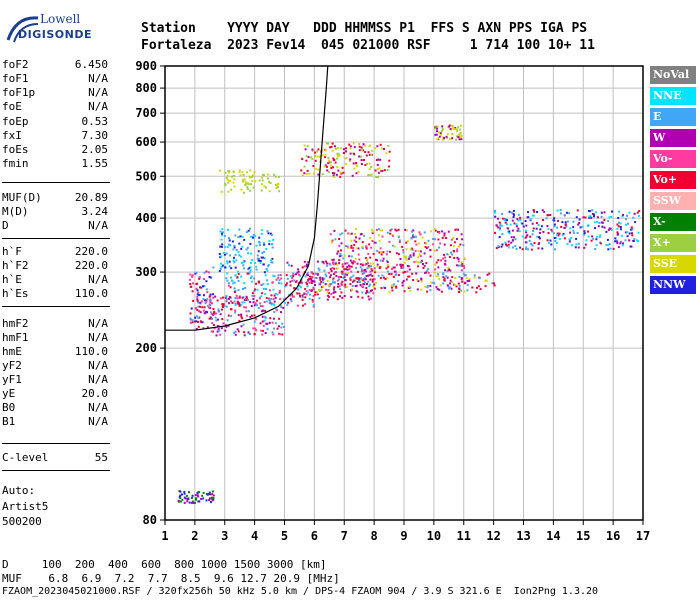  Describe the element at coordinates (254, 536) in the screenshot. I see `x-tick-label: 4` at that location.